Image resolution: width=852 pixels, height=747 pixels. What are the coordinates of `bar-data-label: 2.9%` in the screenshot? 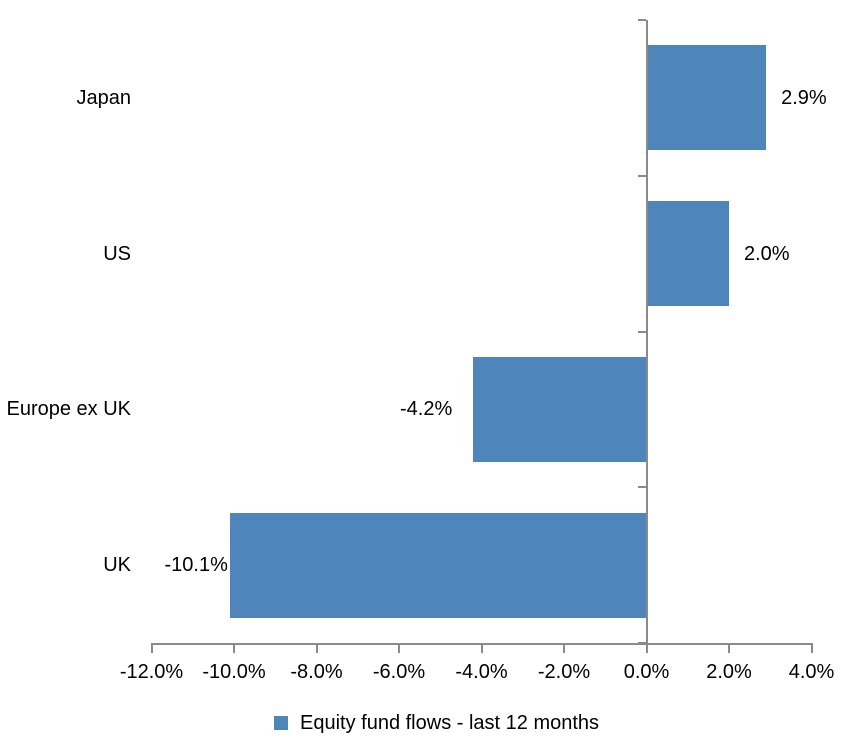 It's located at (804, 97).